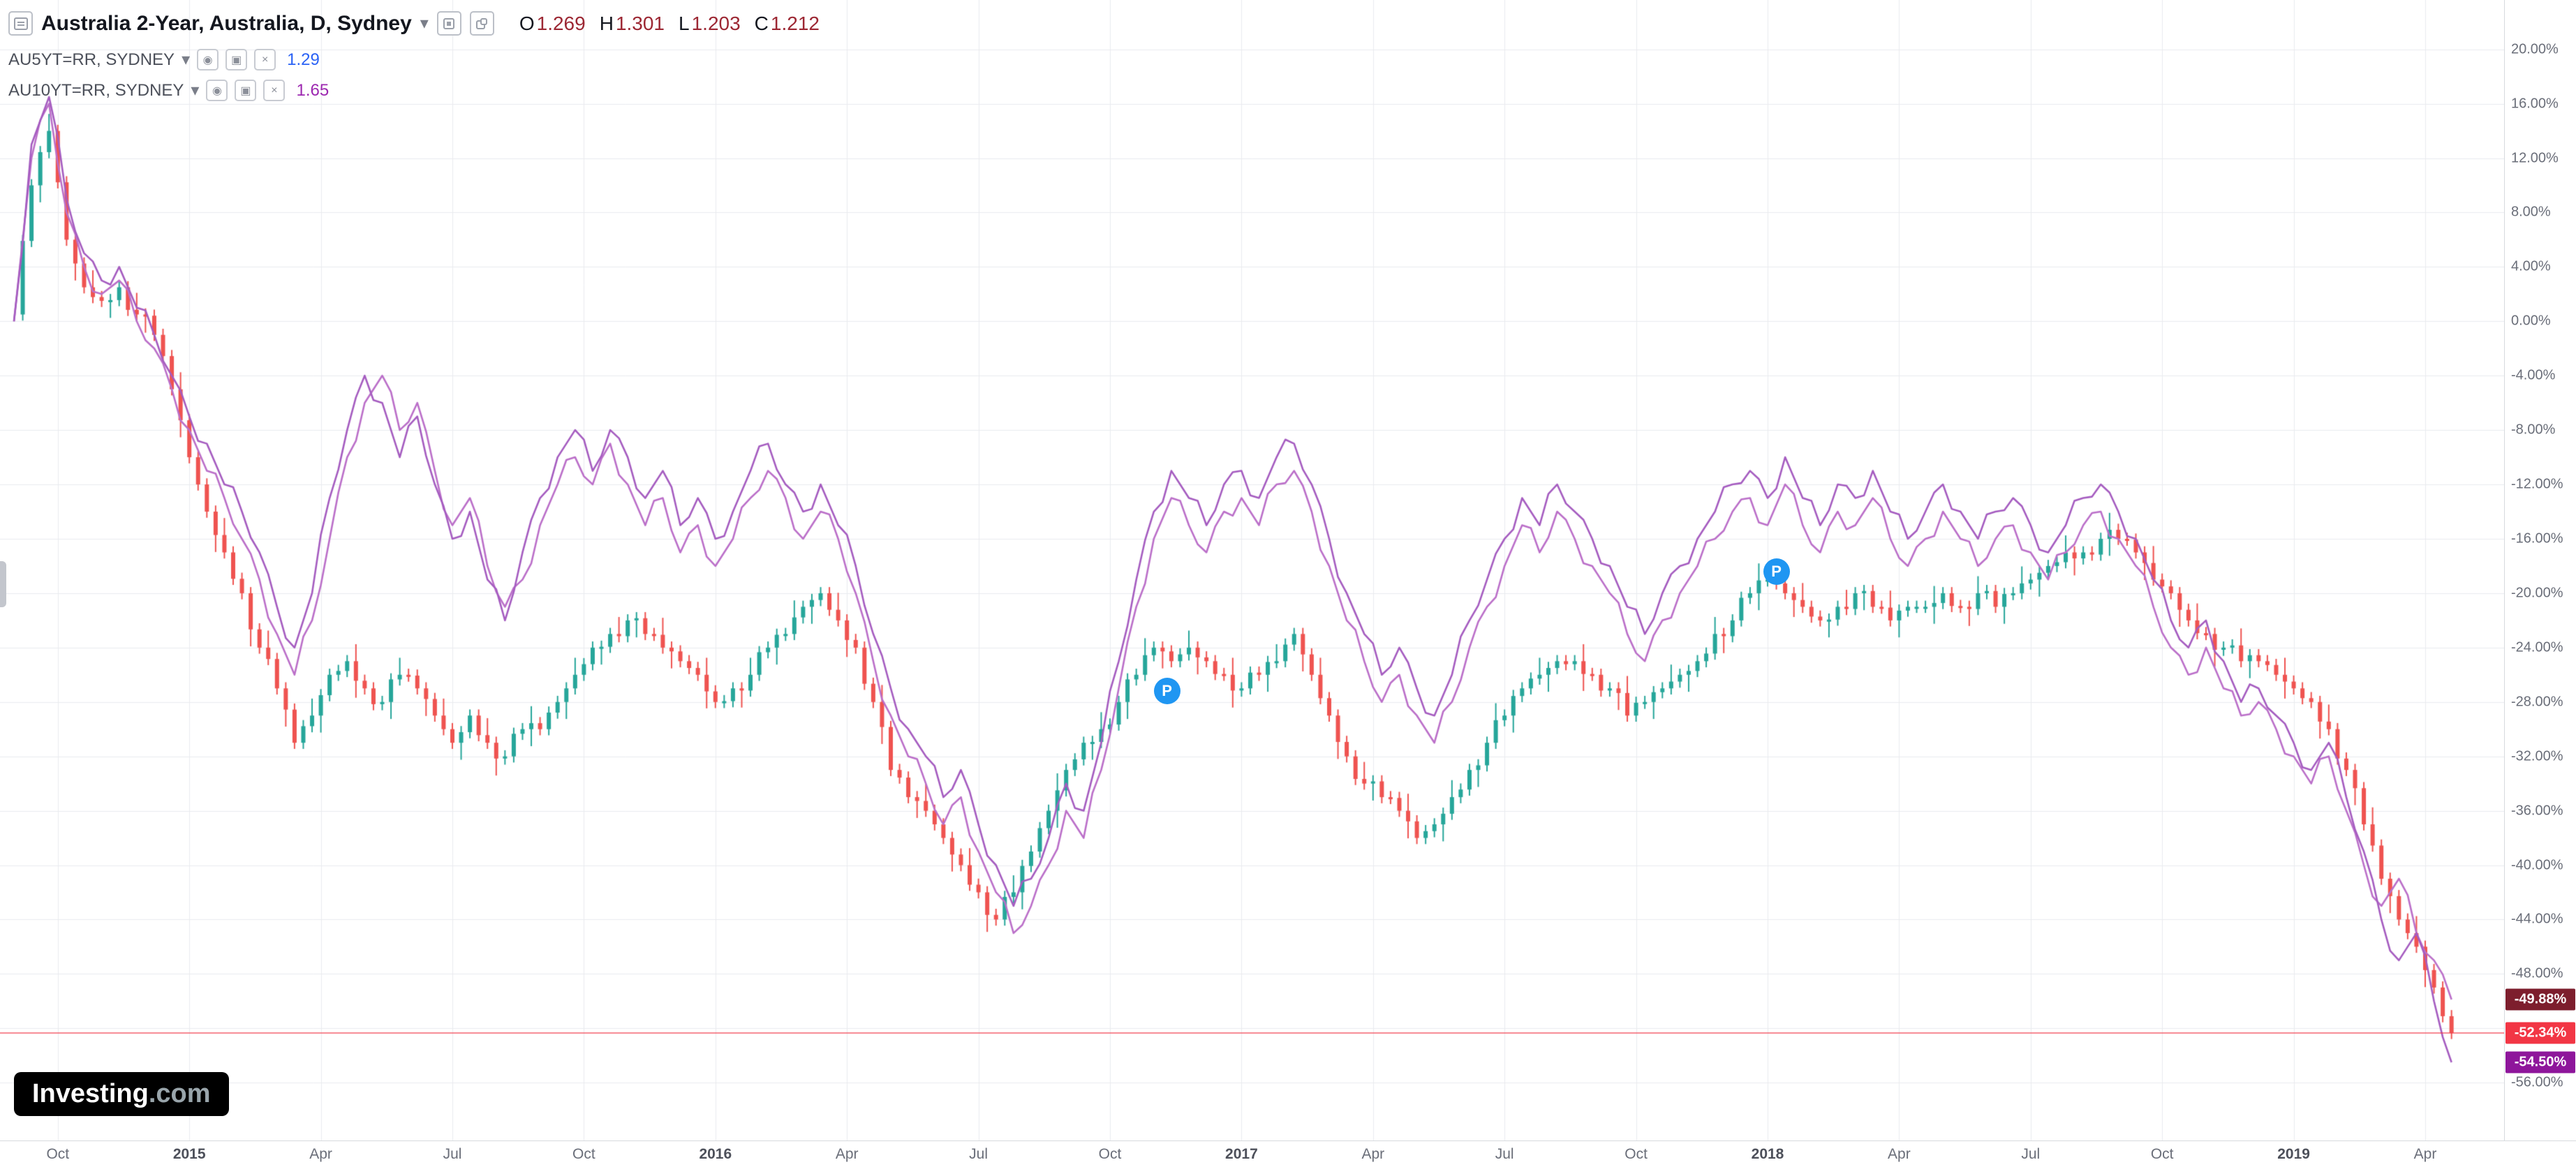 The width and height of the screenshot is (2576, 1167). Describe the element at coordinates (303, 59) in the screenshot. I see `series-last-value: 1.29` at that location.